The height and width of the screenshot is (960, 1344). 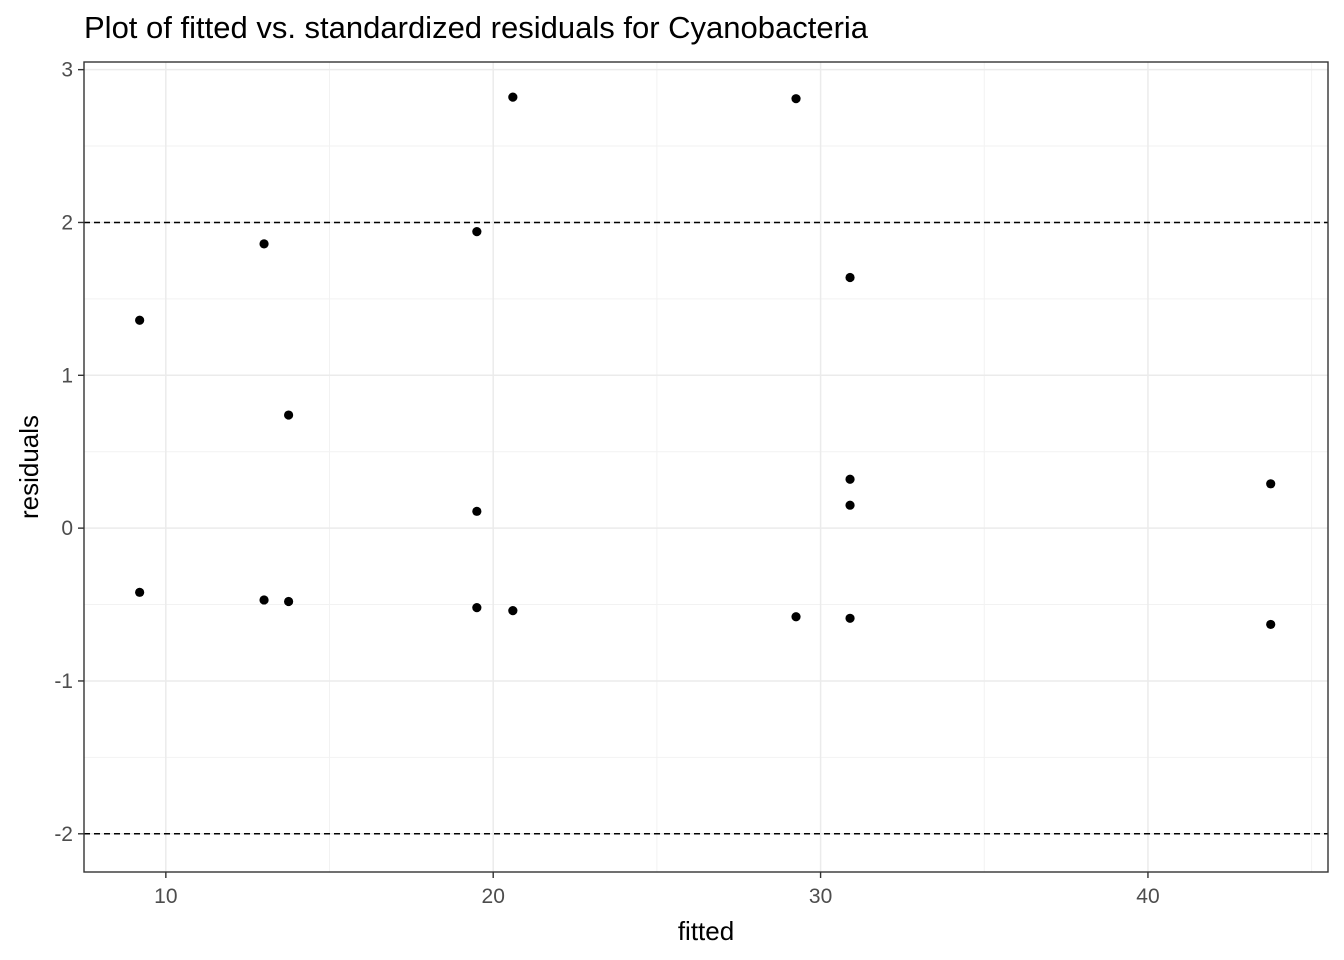 What do you see at coordinates (820, 896) in the screenshot?
I see `x-tick-label: 30` at bounding box center [820, 896].